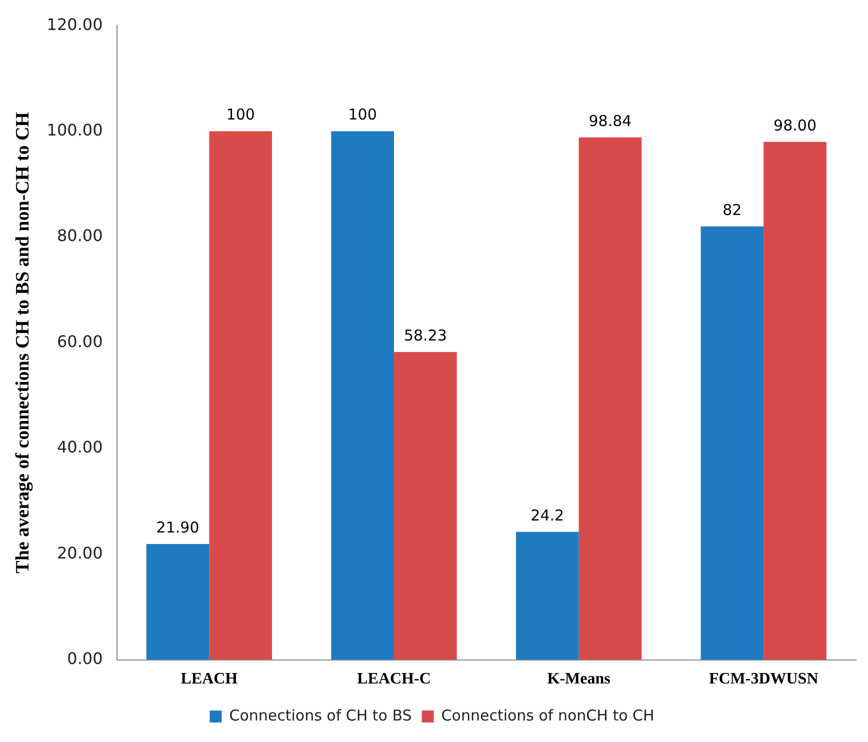 Image resolution: width=868 pixels, height=742 pixels. Describe the element at coordinates (610, 121) in the screenshot. I see `data-label: 98.84` at that location.